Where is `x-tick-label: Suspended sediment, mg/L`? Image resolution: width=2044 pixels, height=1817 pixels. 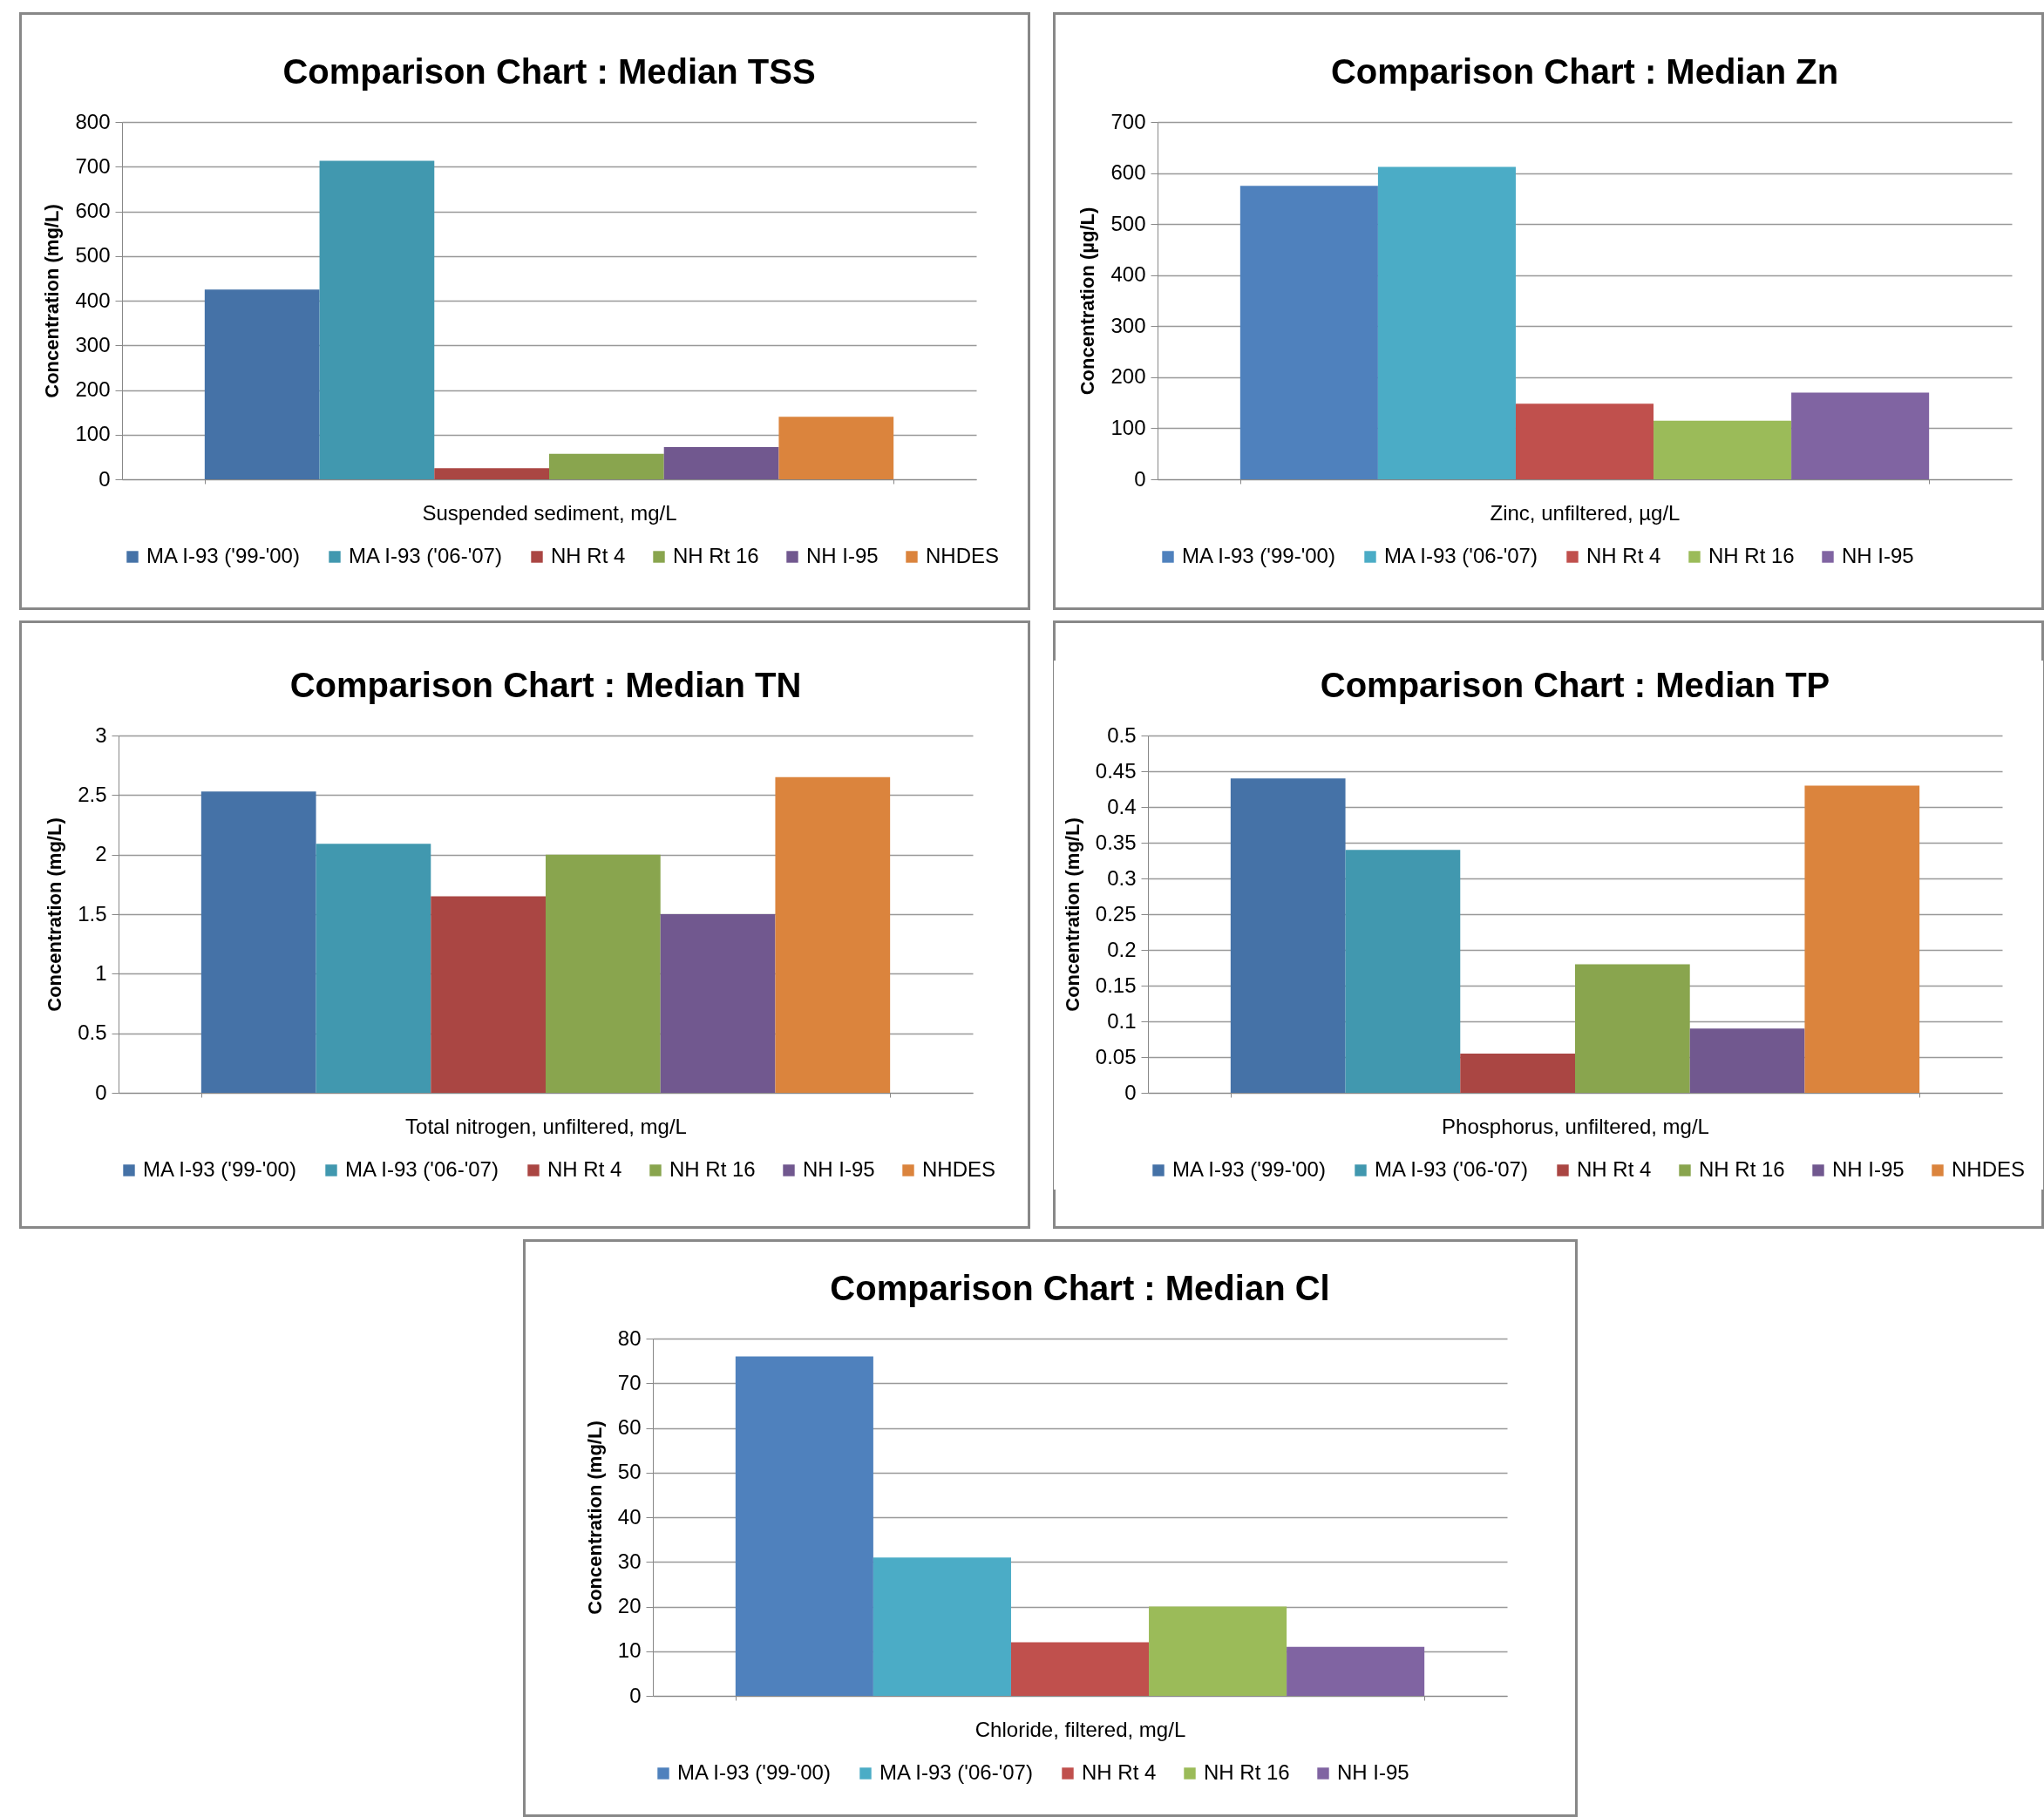
x-tick-label: Suspended sediment, mg/L is located at coordinates (549, 512).